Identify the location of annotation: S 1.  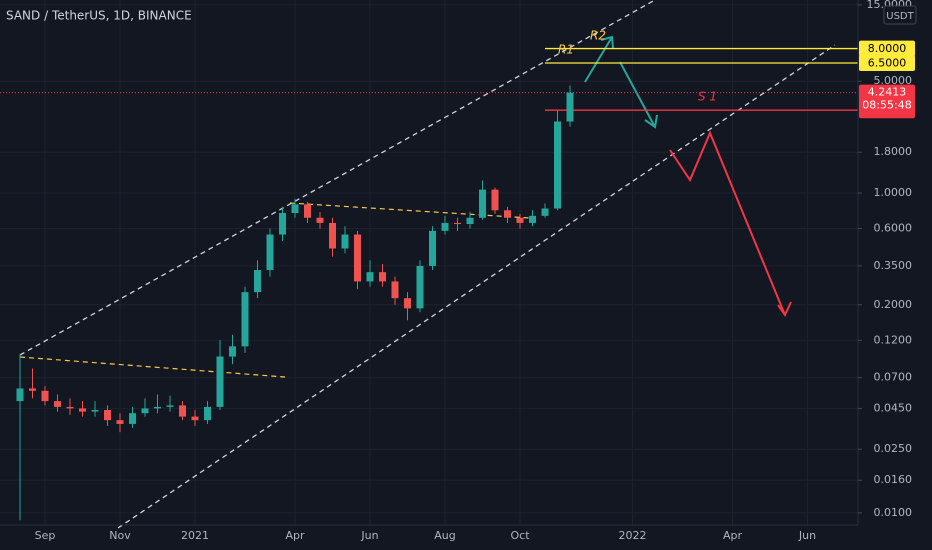
(707, 97).